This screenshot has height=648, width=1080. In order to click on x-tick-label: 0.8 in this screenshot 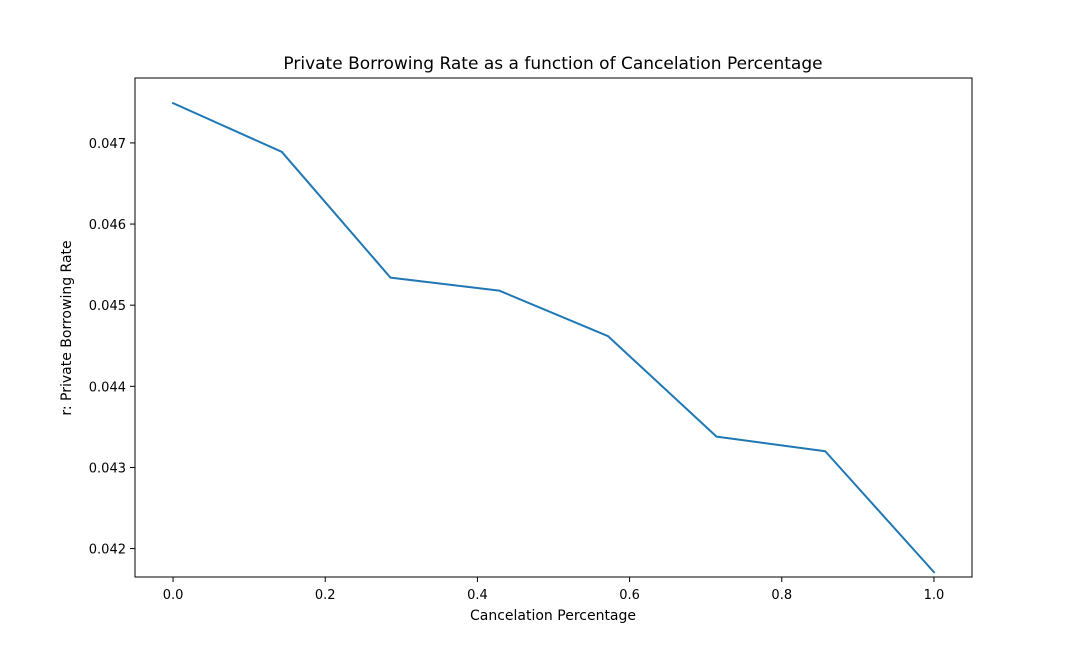, I will do `click(781, 595)`.